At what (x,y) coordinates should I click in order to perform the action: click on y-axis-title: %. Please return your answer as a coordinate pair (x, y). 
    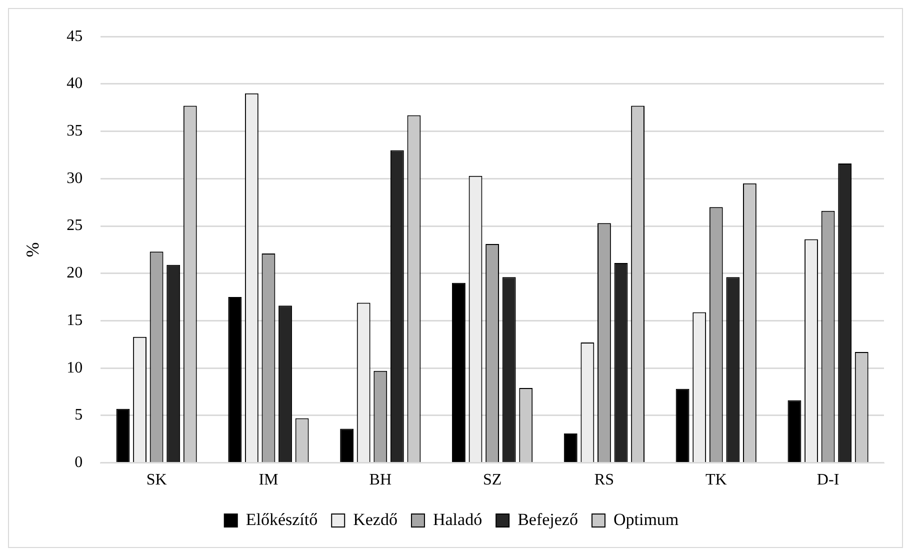
    Looking at the image, I should click on (32, 250).